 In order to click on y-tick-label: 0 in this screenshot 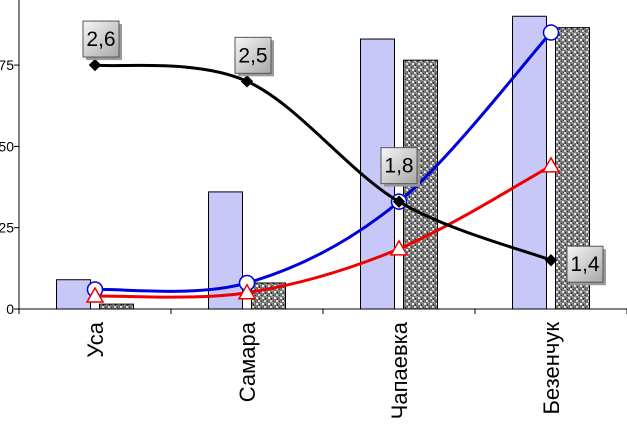, I will do `click(10, 309)`.